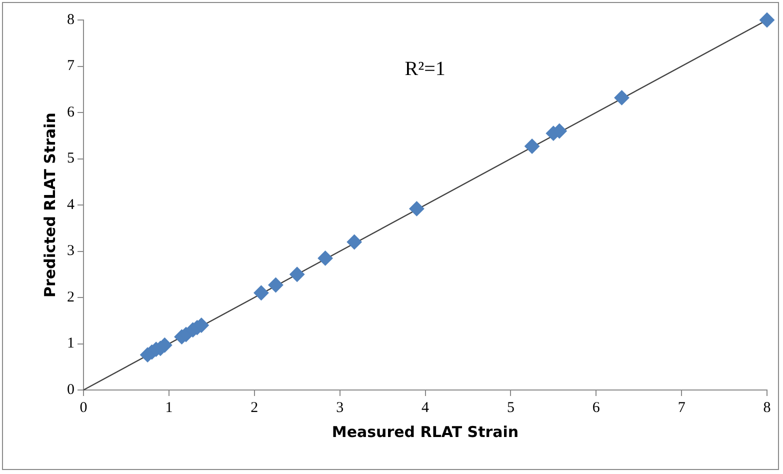  I want to click on y-tick-label: 5, so click(70, 158).